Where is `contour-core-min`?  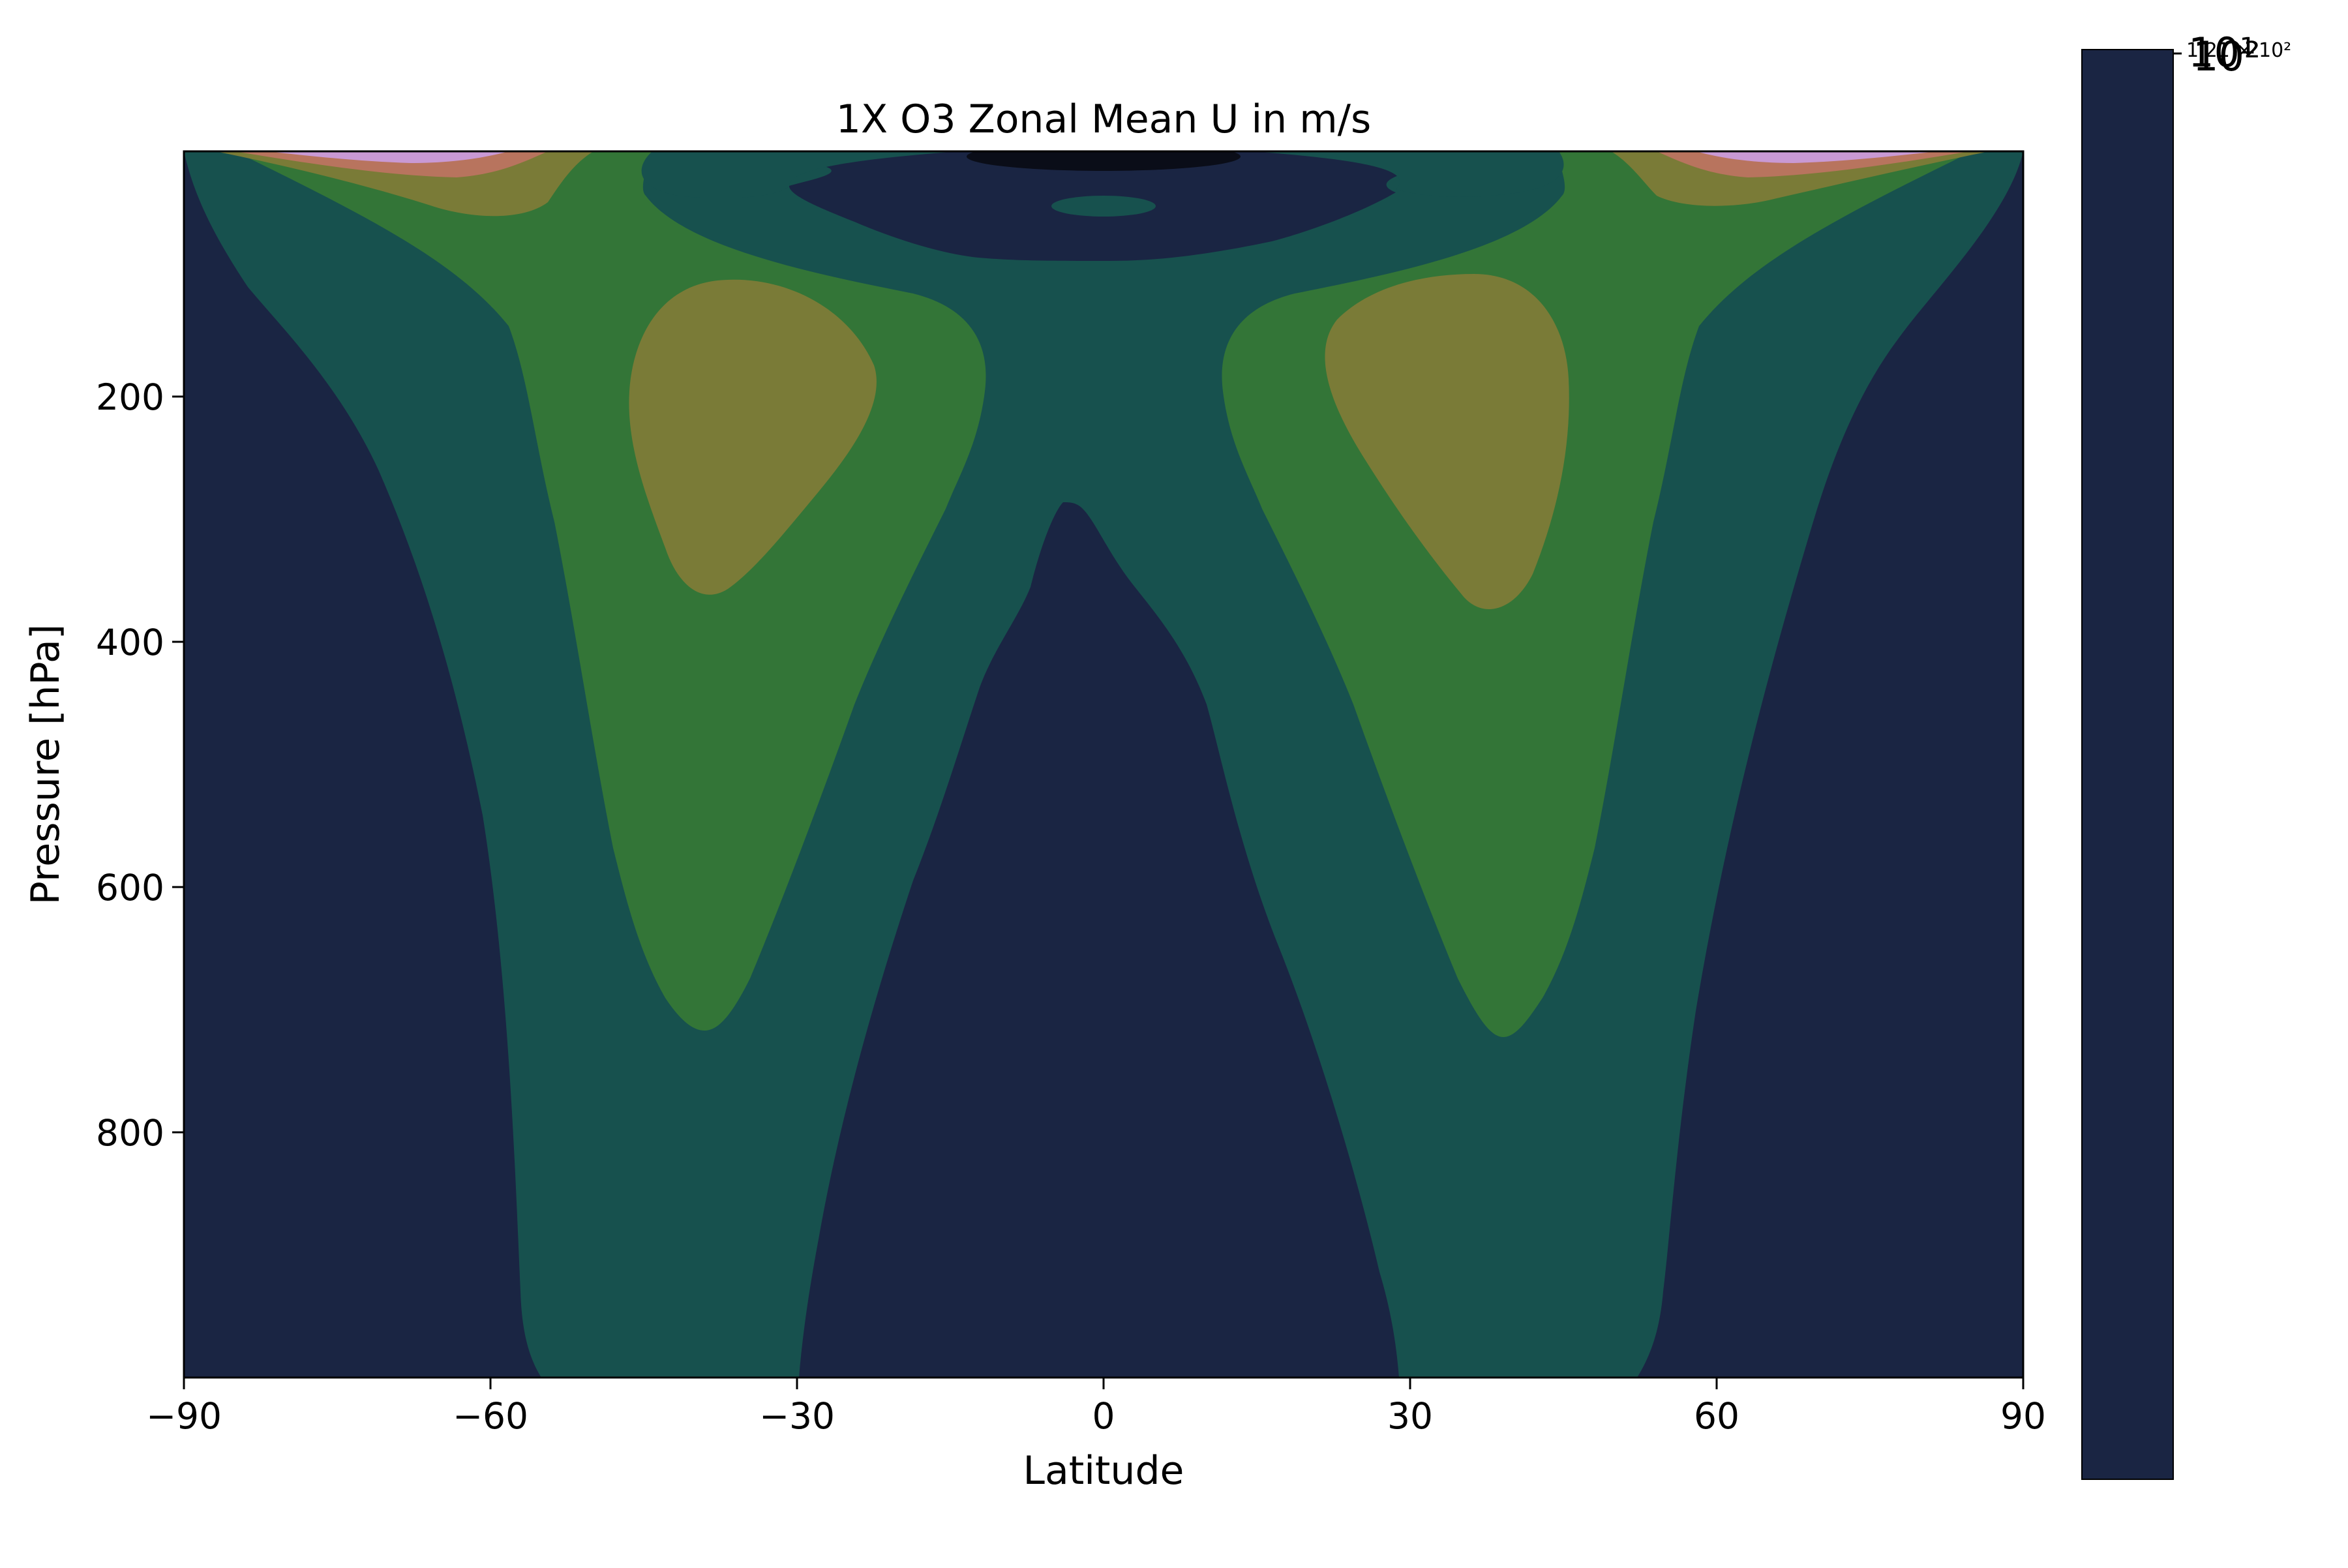
contour-core-min is located at coordinates (1104, 161).